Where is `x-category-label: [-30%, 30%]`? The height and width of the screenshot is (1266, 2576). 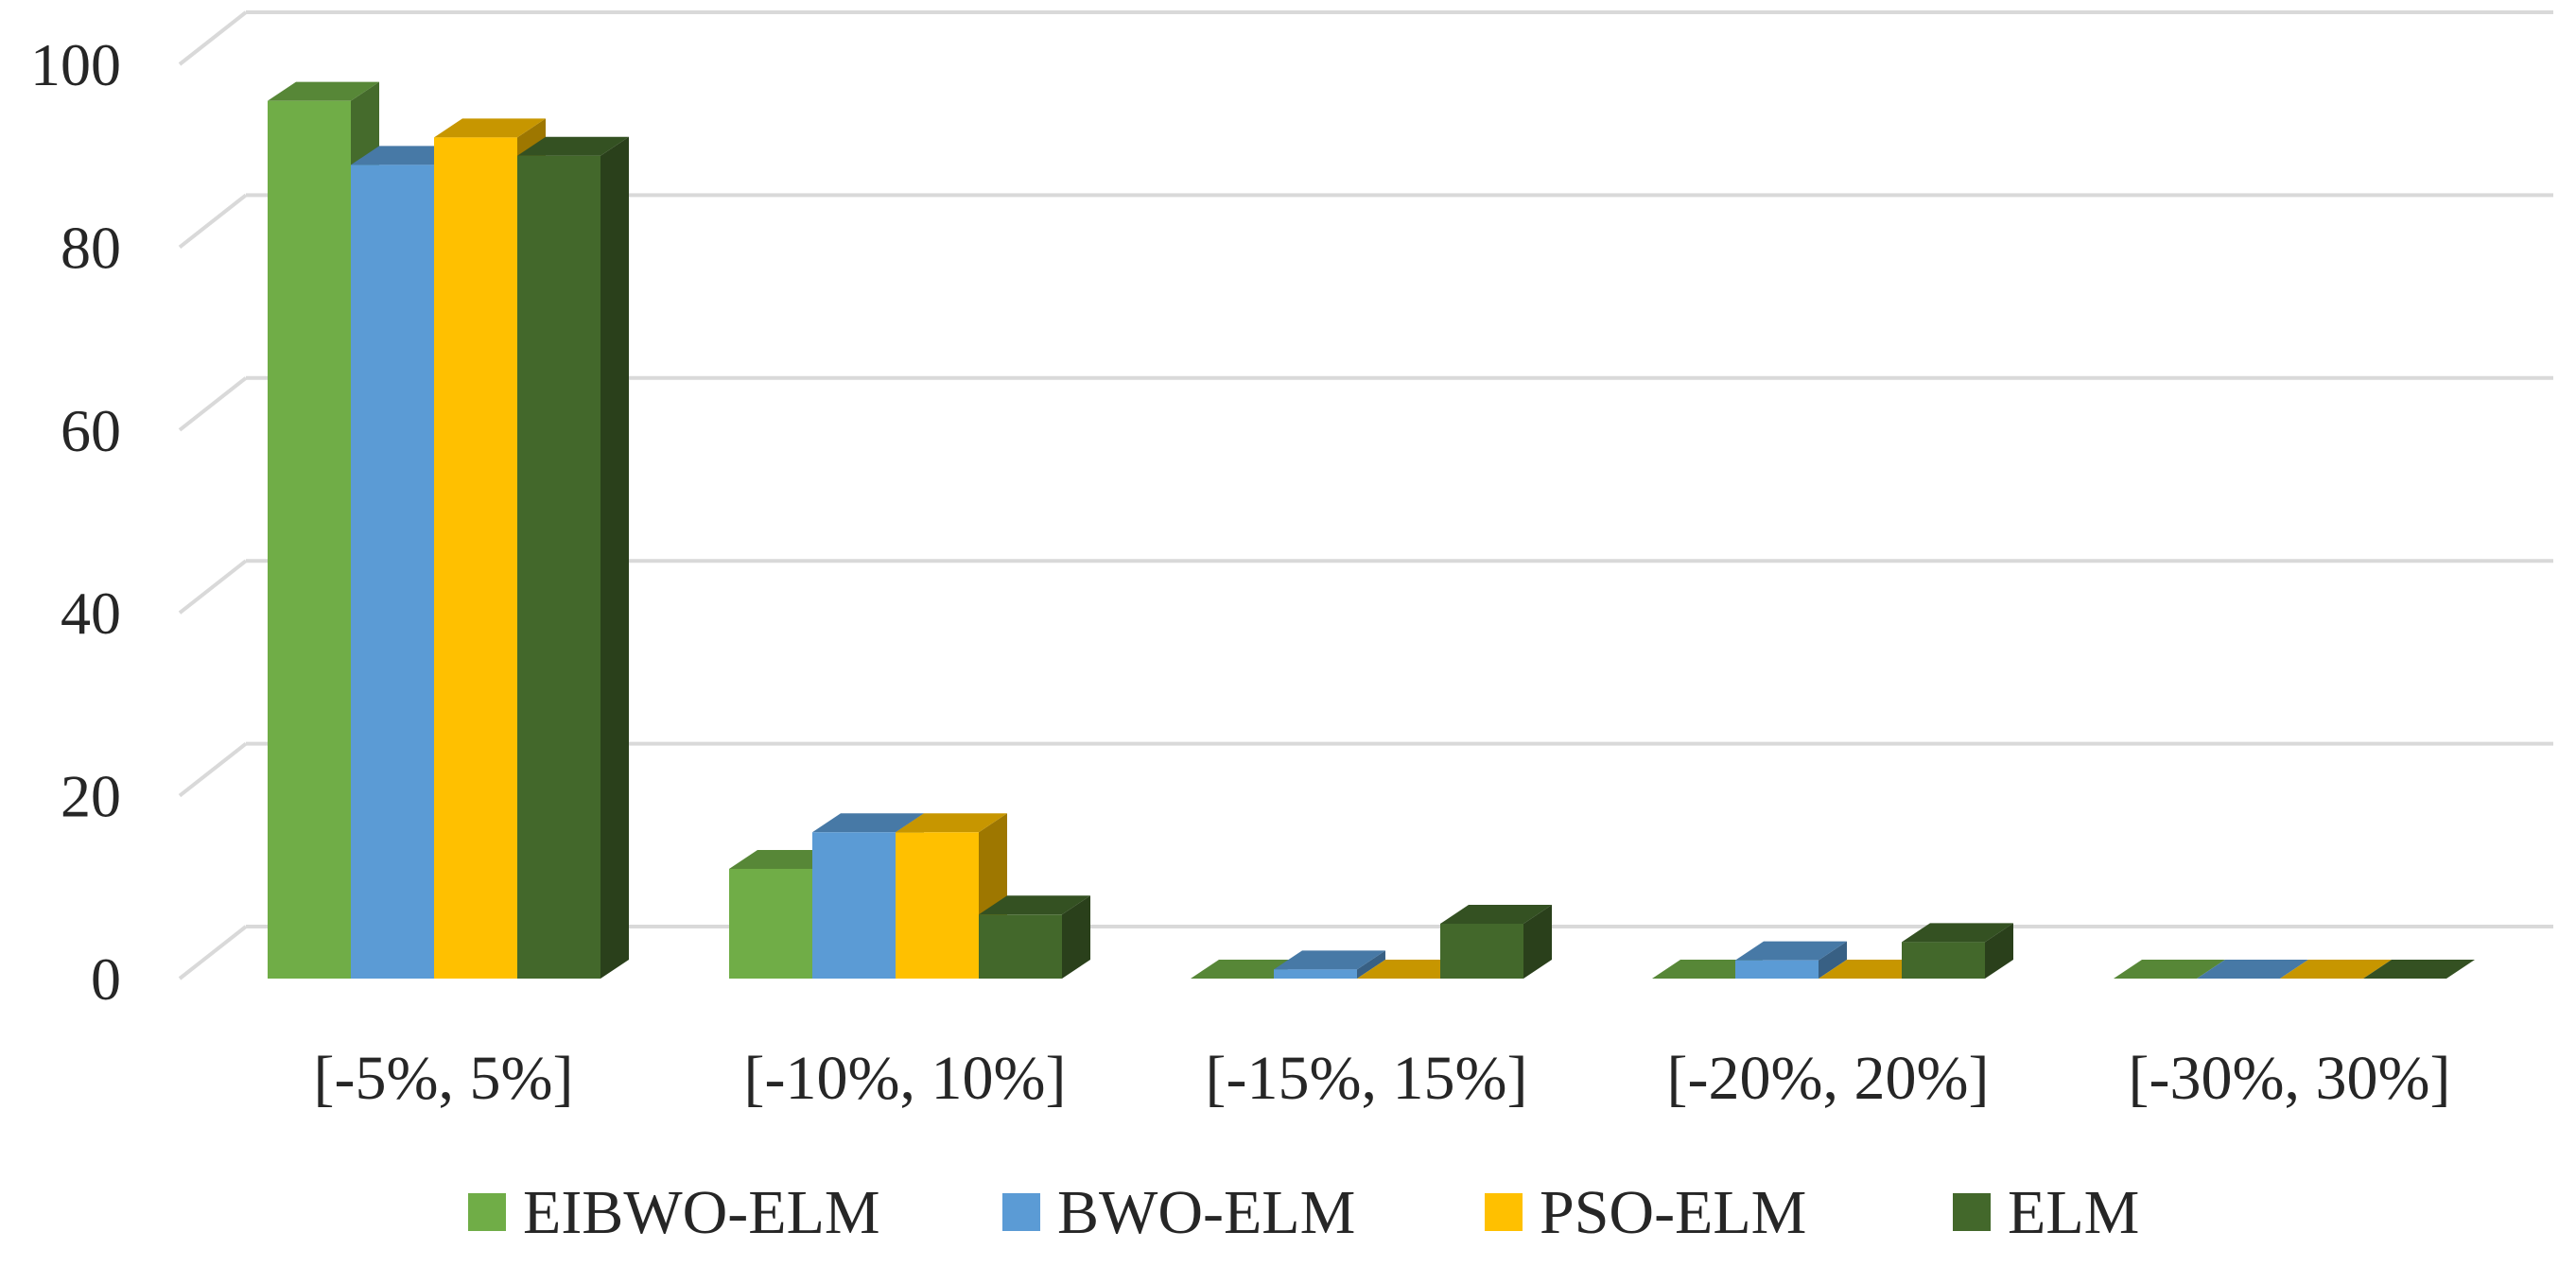 x-category-label: [-30%, 30%] is located at coordinates (2290, 1078).